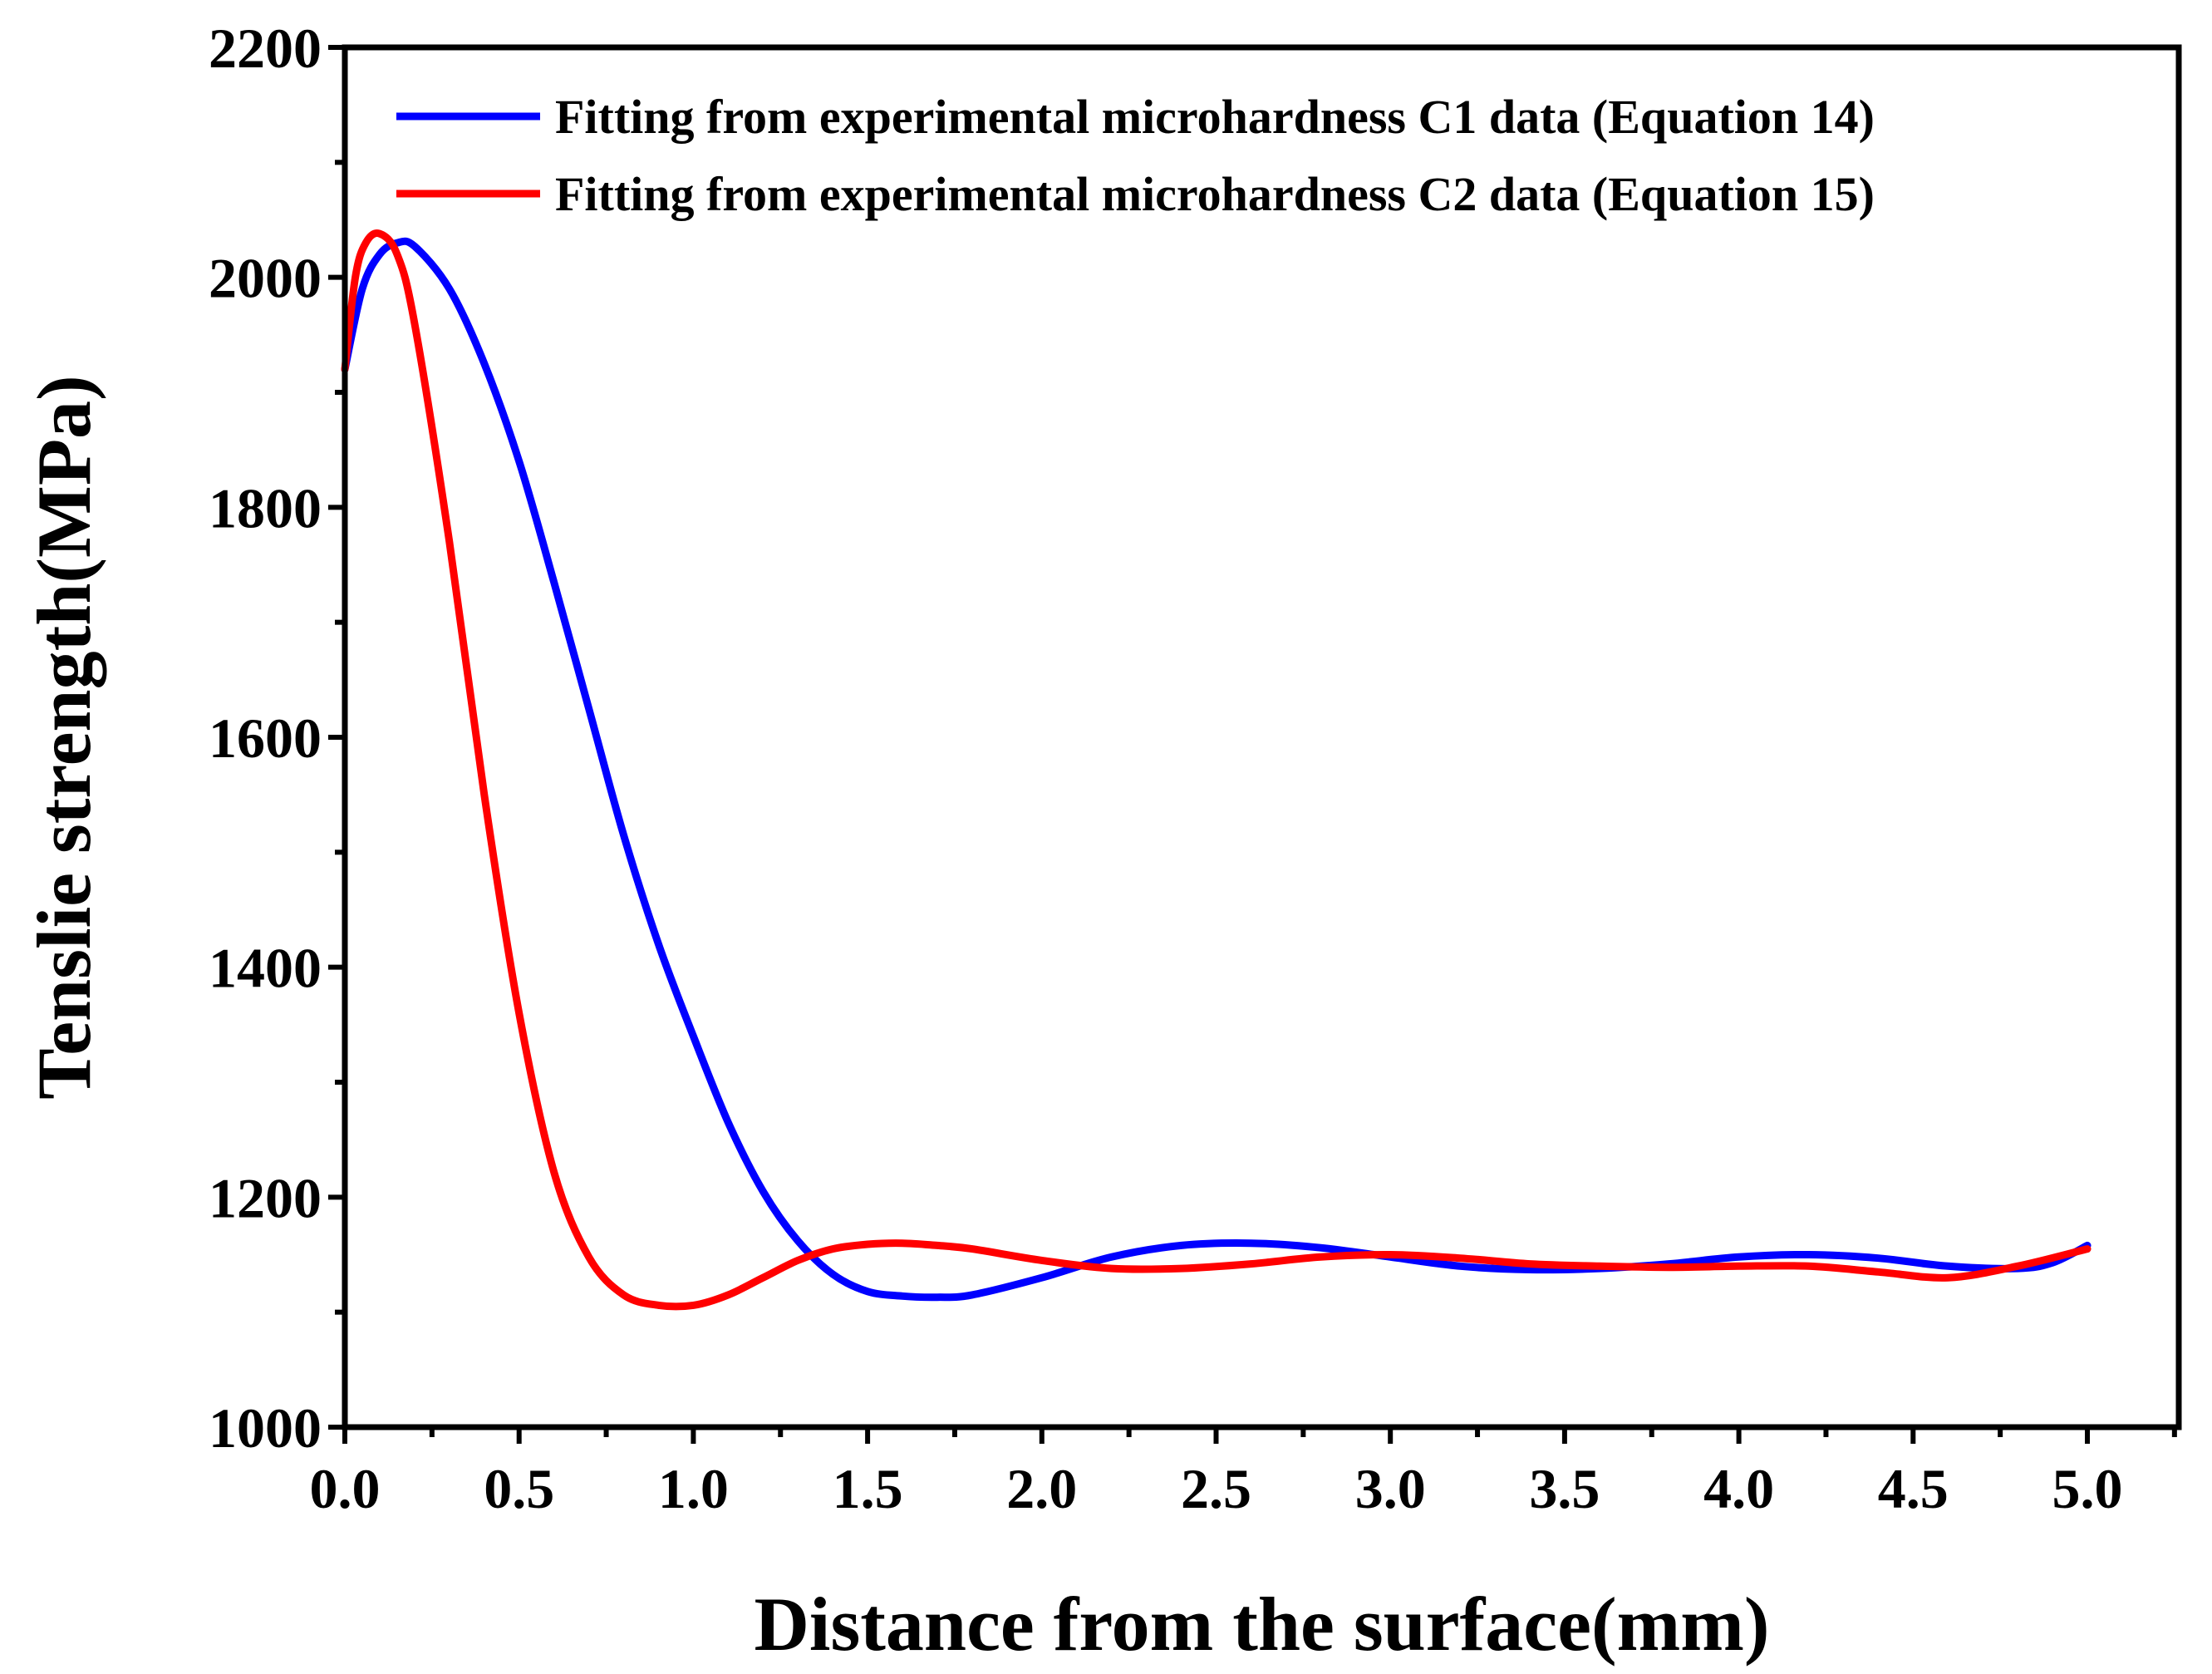 This screenshot has width=2212, height=1674. I want to click on x-axis-title: Distance from the surface(mm), so click(1262, 1625).